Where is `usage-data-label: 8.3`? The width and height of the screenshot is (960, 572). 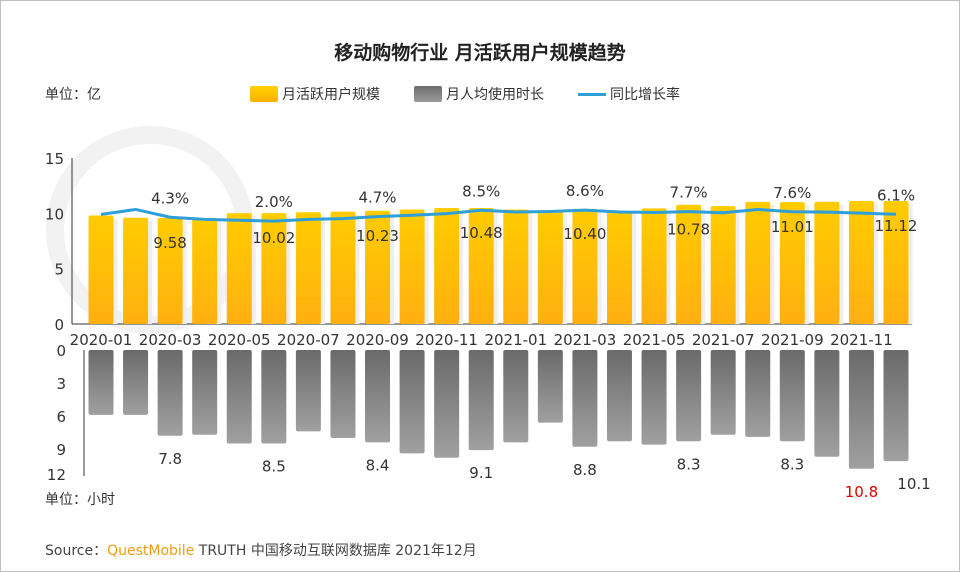 usage-data-label: 8.3 is located at coordinates (792, 464).